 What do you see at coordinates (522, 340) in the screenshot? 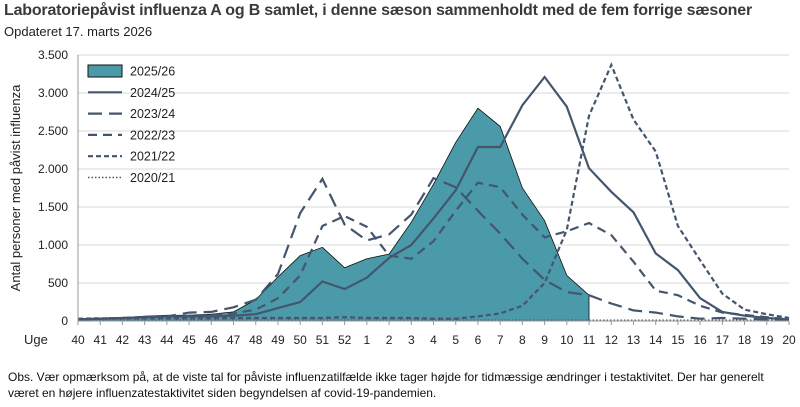
I see `x-tick-label: 8` at bounding box center [522, 340].